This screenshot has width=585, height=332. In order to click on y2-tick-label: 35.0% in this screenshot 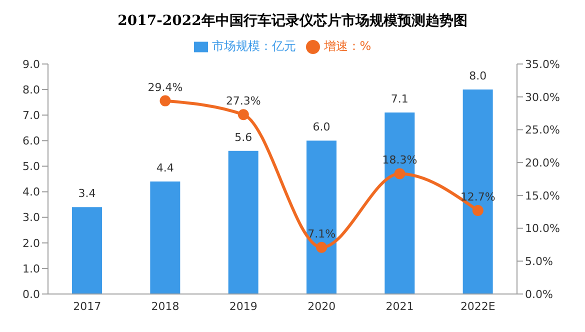, I will do `click(542, 64)`.